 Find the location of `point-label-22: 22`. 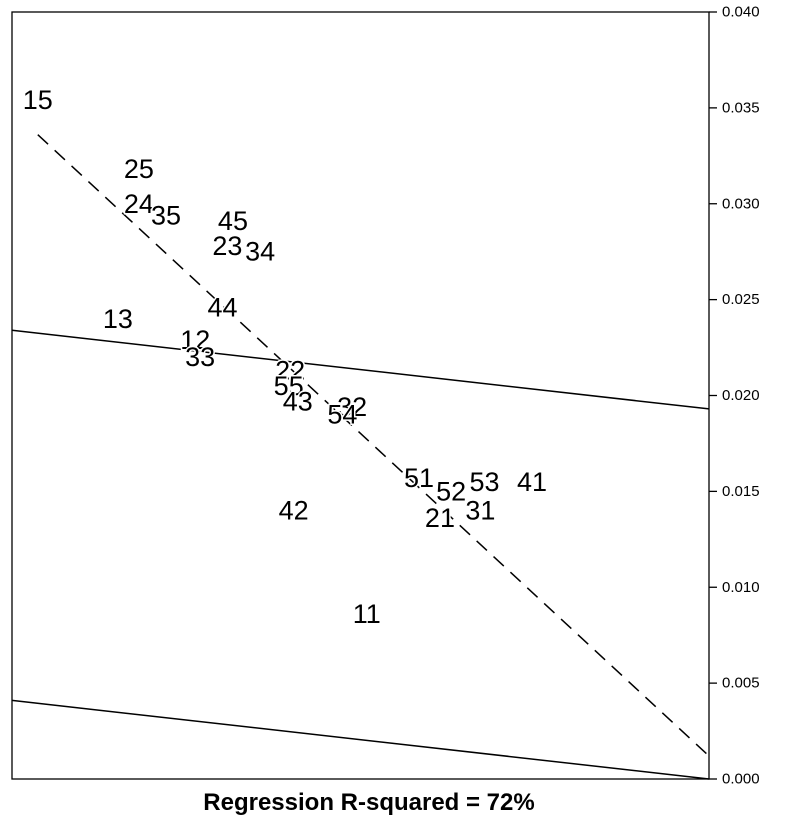

point-label-22: 22 is located at coordinates (290, 371).